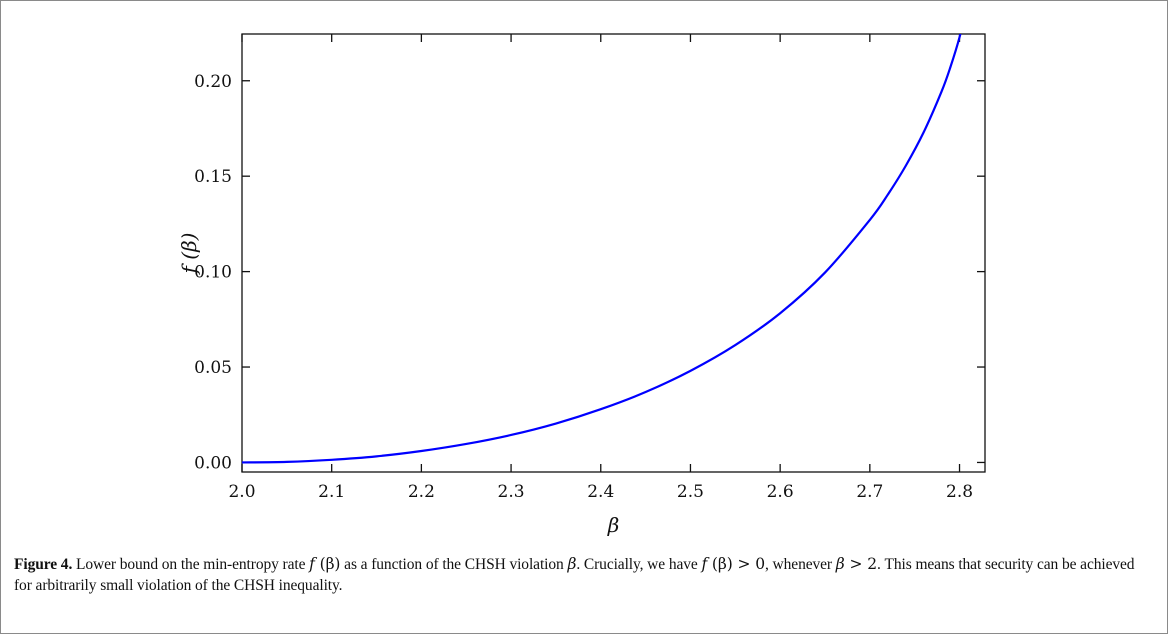  What do you see at coordinates (613, 525) in the screenshot?
I see `x-axis-label: β` at bounding box center [613, 525].